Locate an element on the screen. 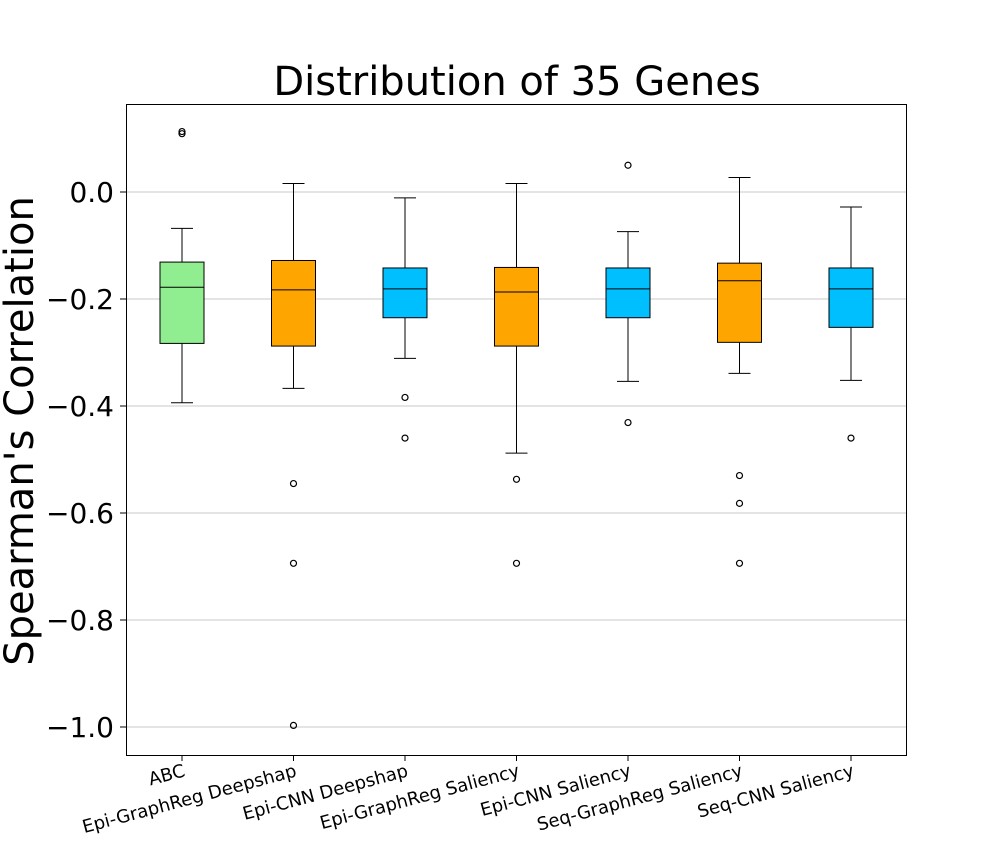  y-tick-label: −0.4 is located at coordinates (80, 406).